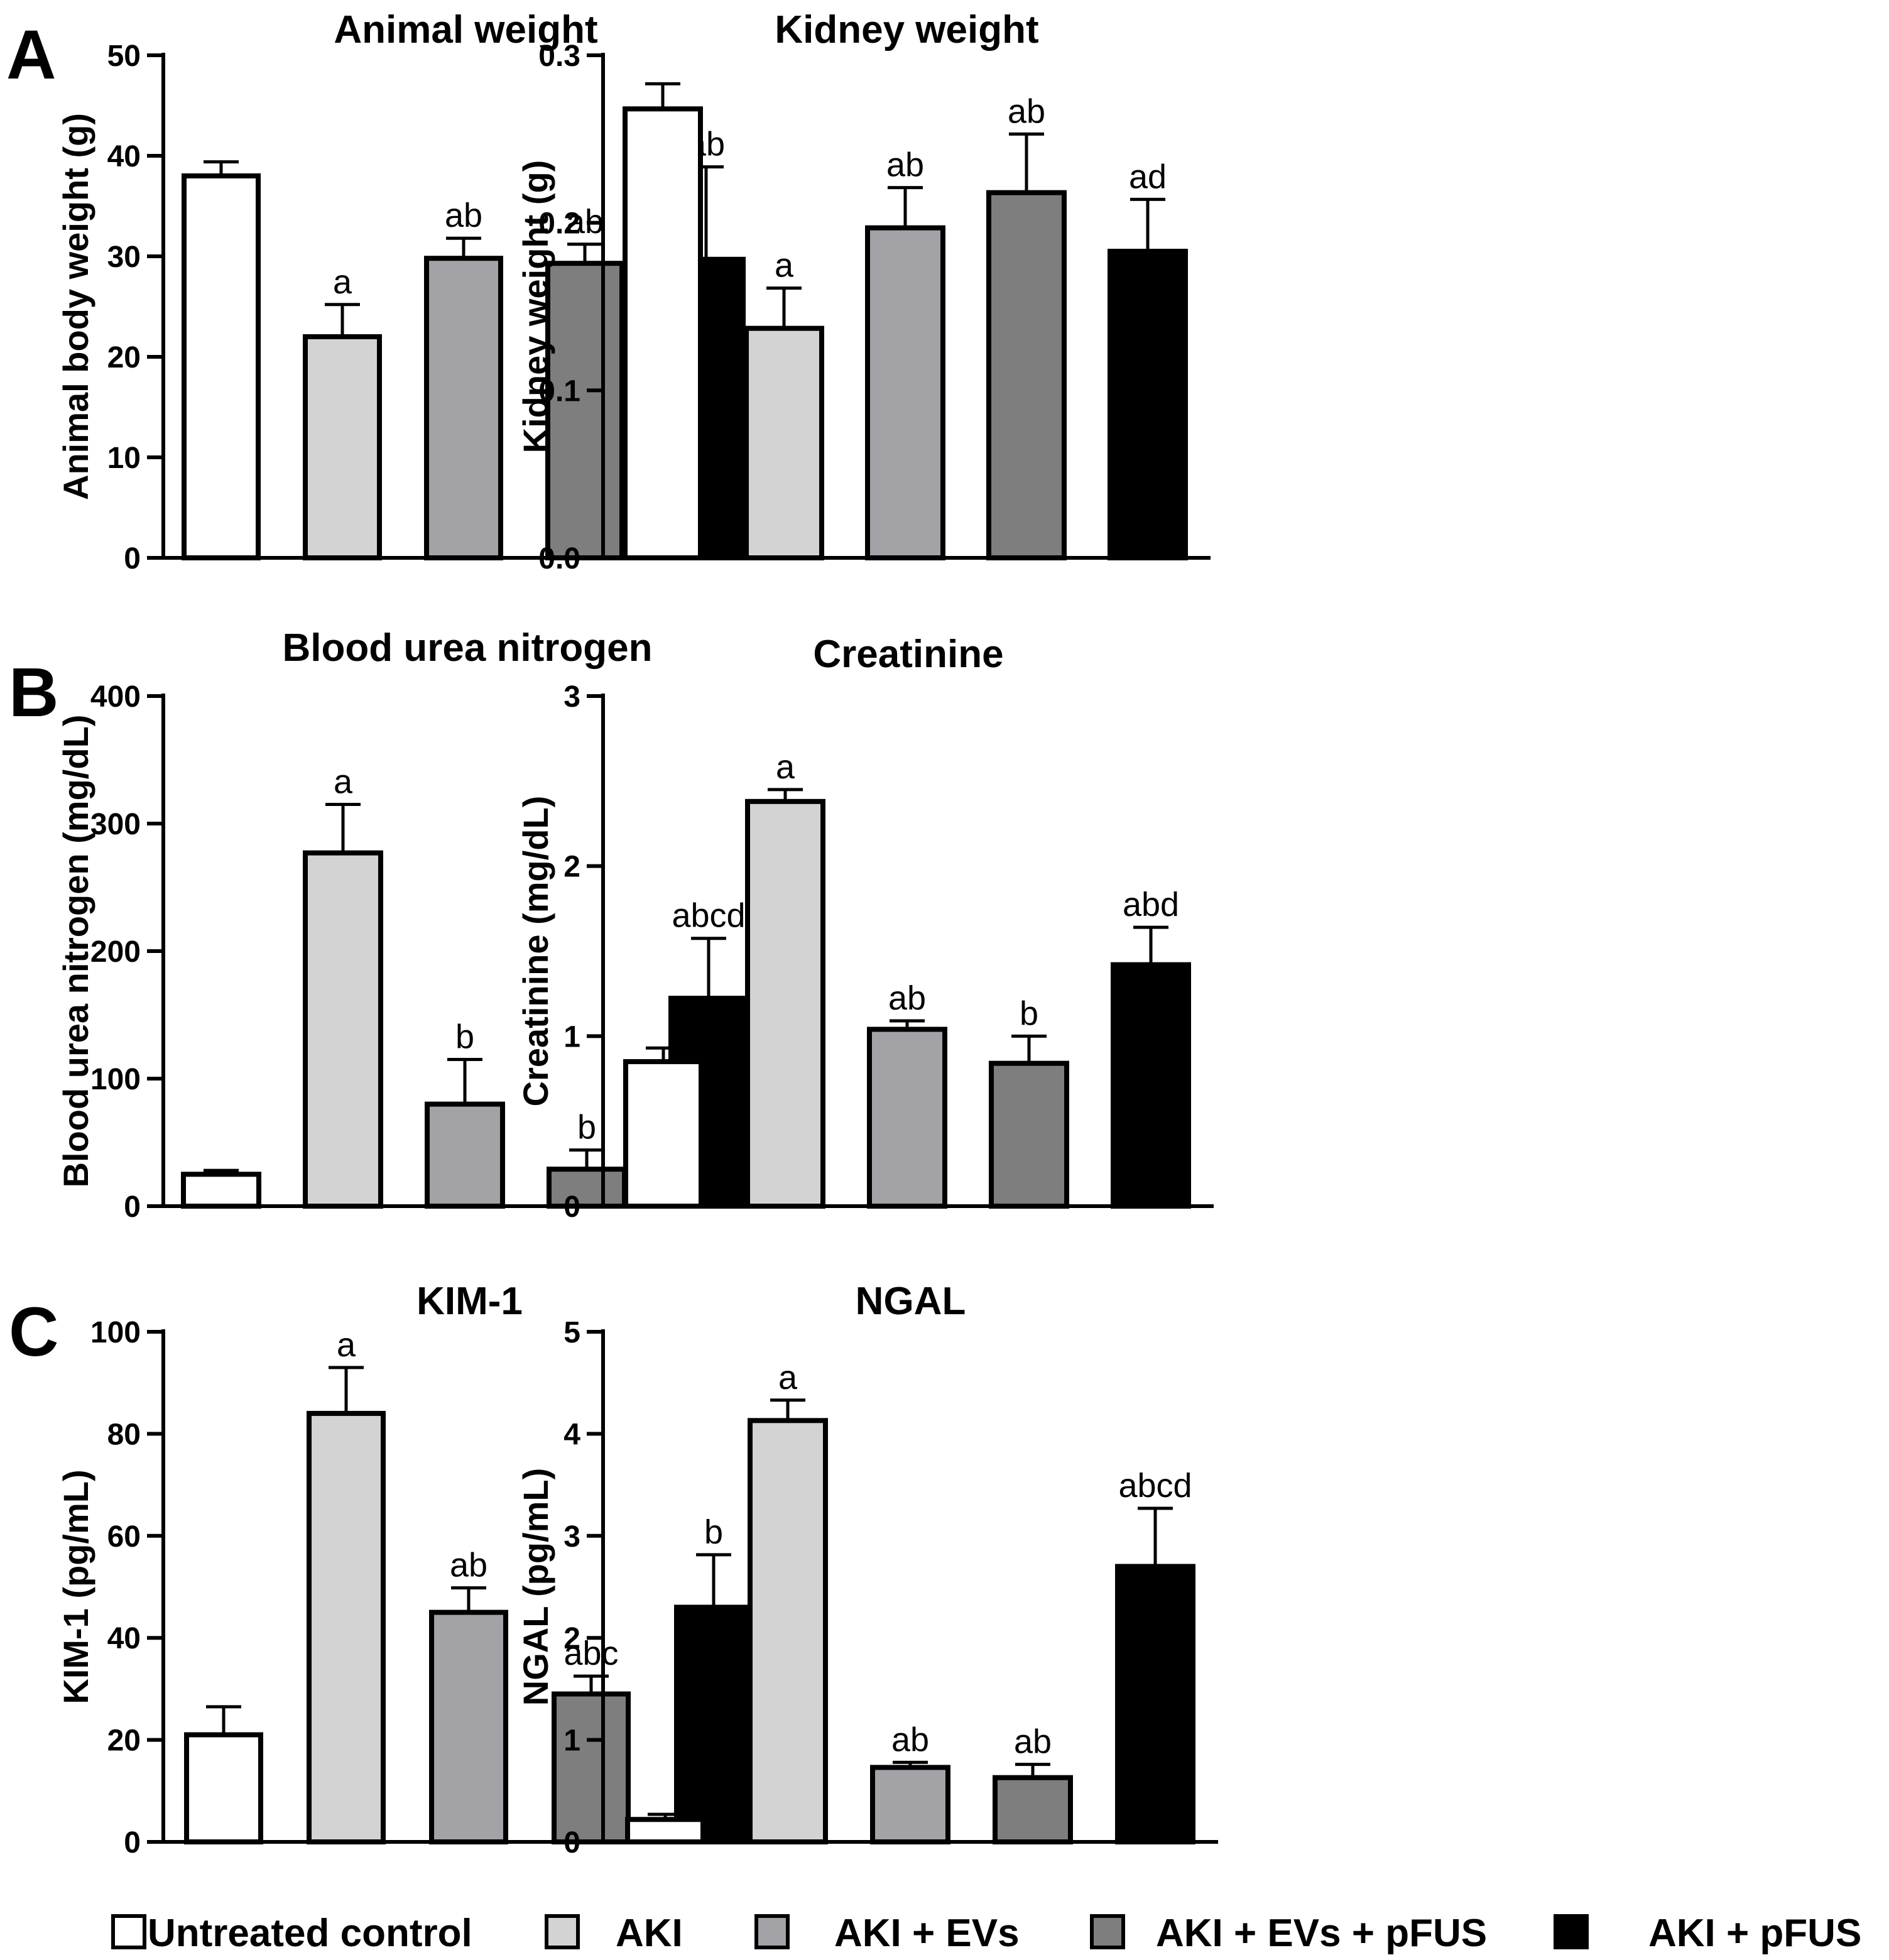 The image size is (1889, 1960). I want to click on animal-weight-ytick-label-4: 40, so click(124, 156).